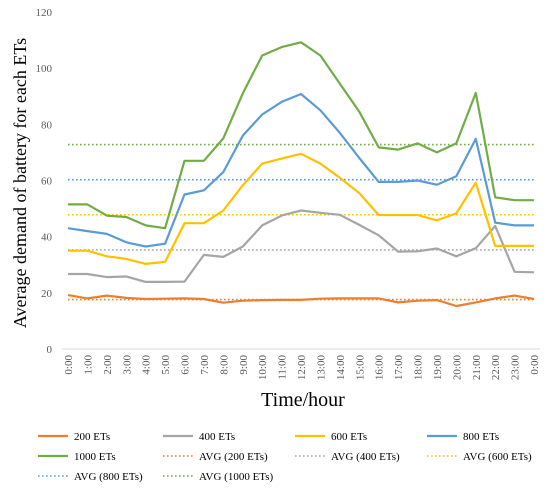 Image resolution: width=550 pixels, height=493 pixels. Describe the element at coordinates (217, 437) in the screenshot. I see `legend-label: 400 ETs` at that location.